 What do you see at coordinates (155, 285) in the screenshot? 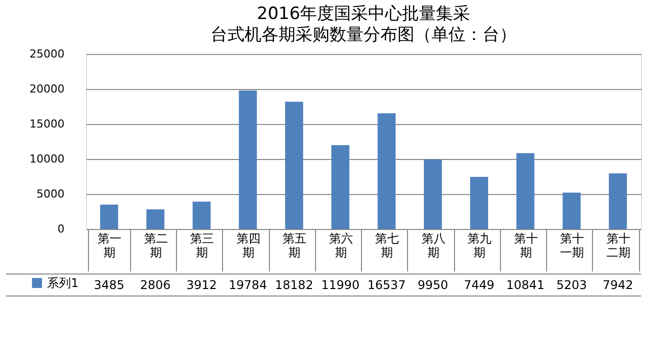
I see `data-label: 2806` at bounding box center [155, 285].